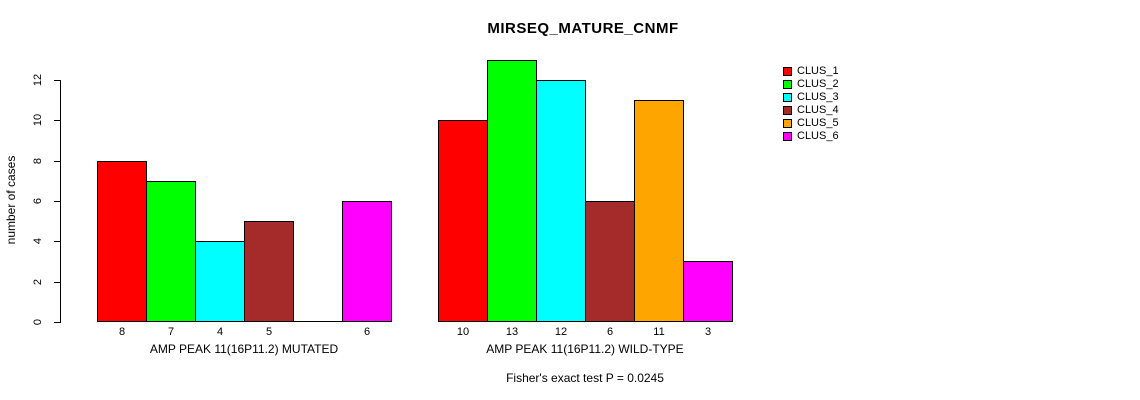  Describe the element at coordinates (38, 201) in the screenshot. I see `y-tick-label: 6` at that location.